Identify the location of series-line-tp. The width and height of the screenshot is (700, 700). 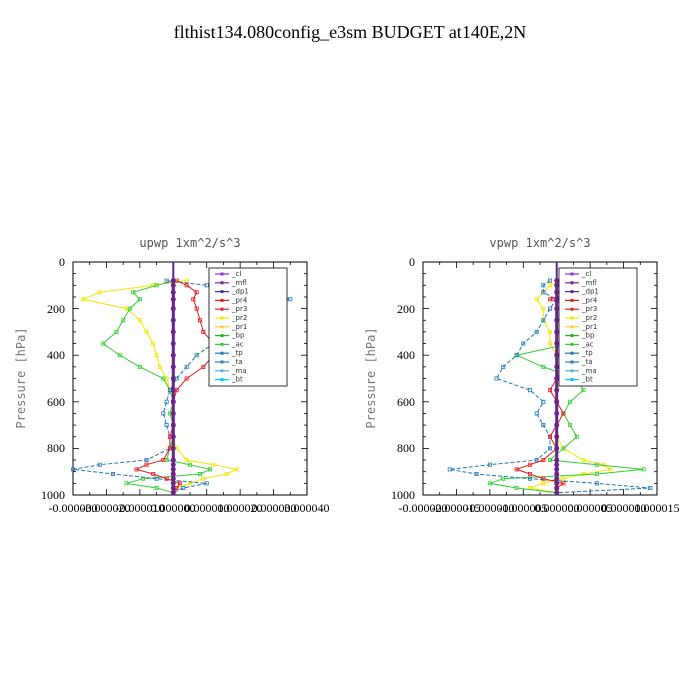
(550, 387).